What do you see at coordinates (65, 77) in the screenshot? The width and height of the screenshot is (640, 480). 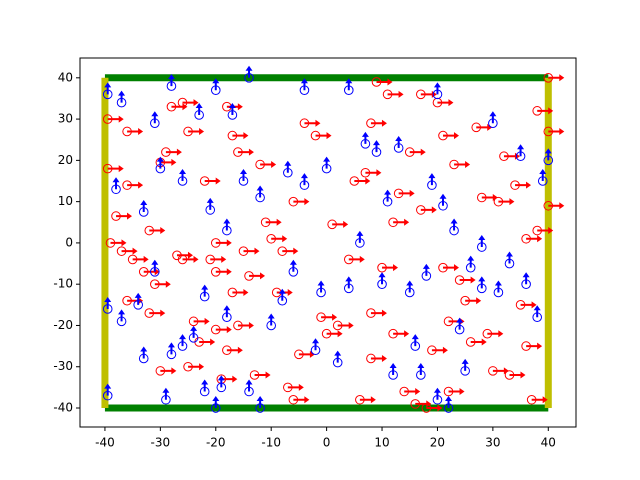 I see `y-tick-label: 40` at bounding box center [65, 77].